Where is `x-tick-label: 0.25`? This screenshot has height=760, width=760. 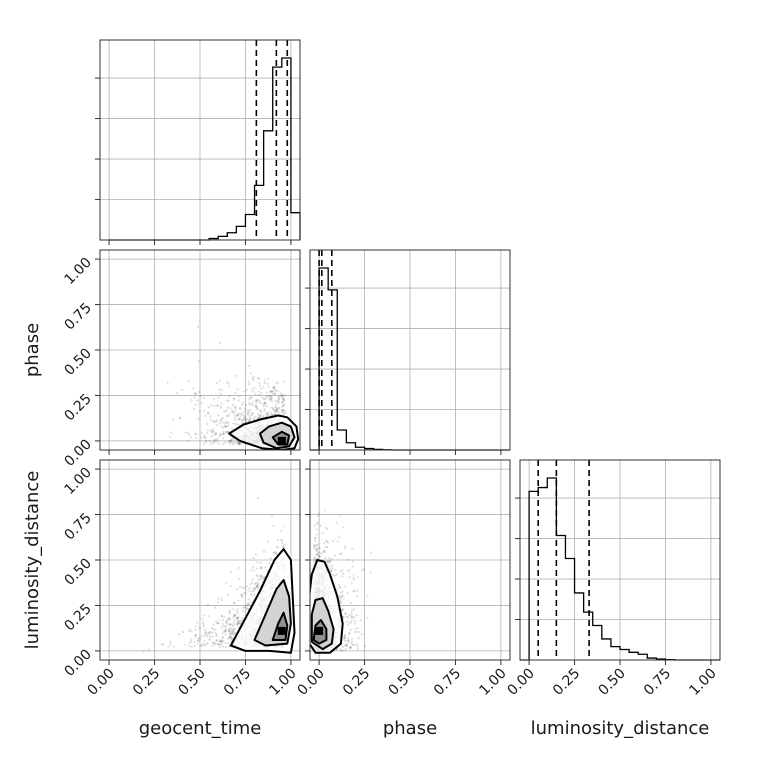 x-tick-label: 0.25 is located at coordinates (566, 682).